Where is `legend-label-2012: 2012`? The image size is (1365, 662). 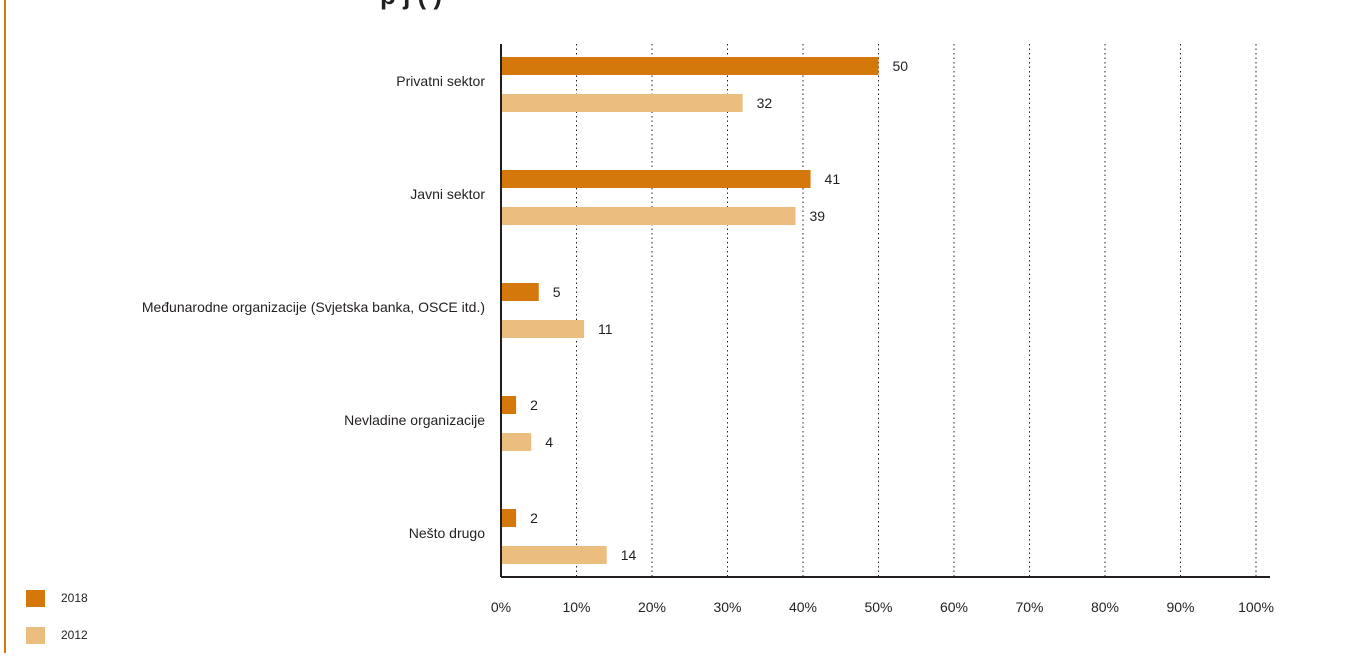 legend-label-2012: 2012 is located at coordinates (74, 635).